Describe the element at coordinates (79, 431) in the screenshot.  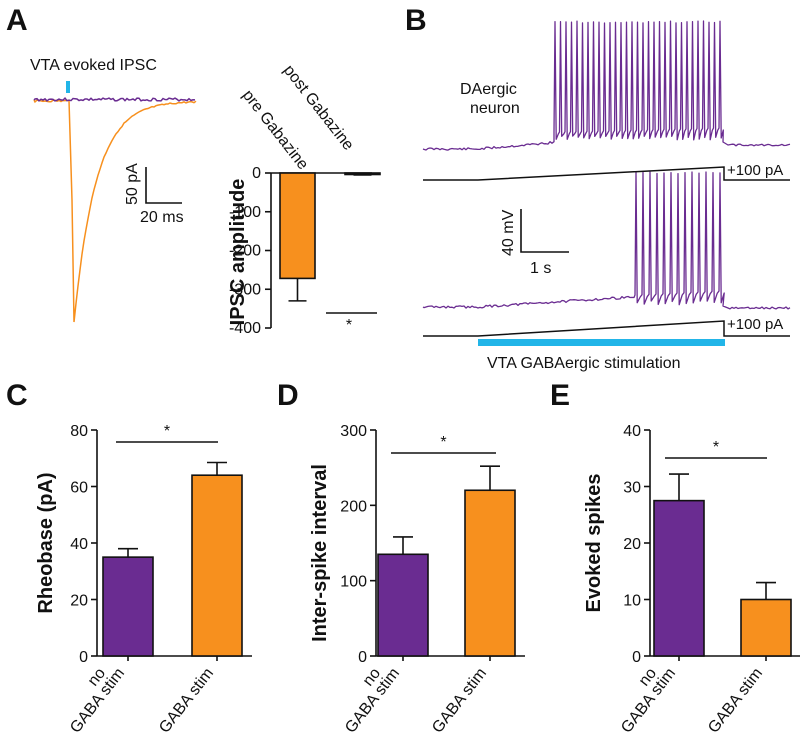
I see `y-tick-label: 80` at that location.